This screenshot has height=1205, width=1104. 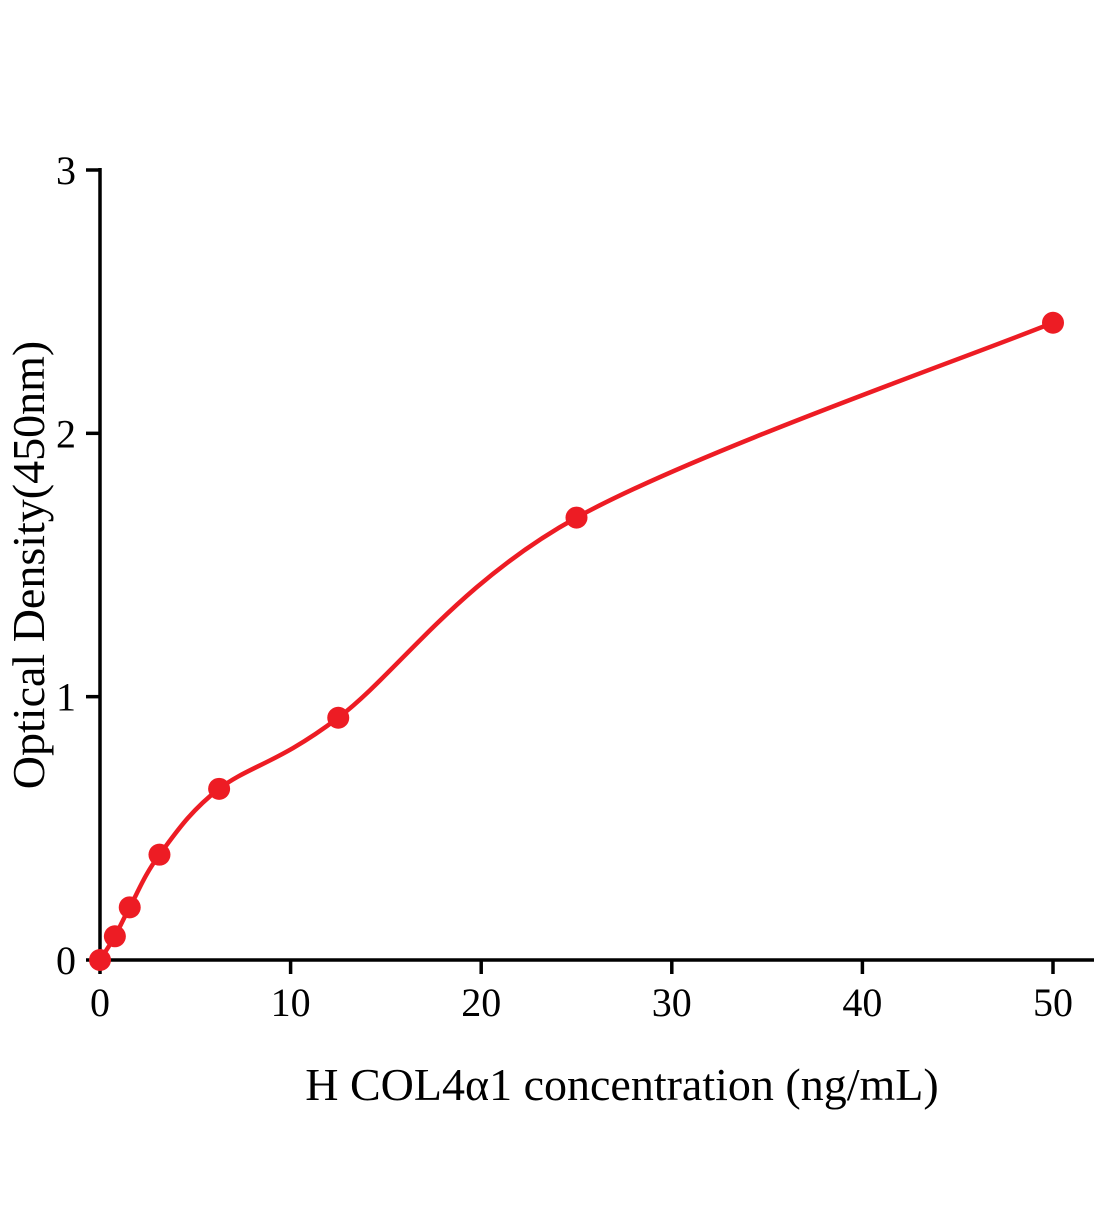 I want to click on x-tick-label: 40, so click(x=862, y=1002).